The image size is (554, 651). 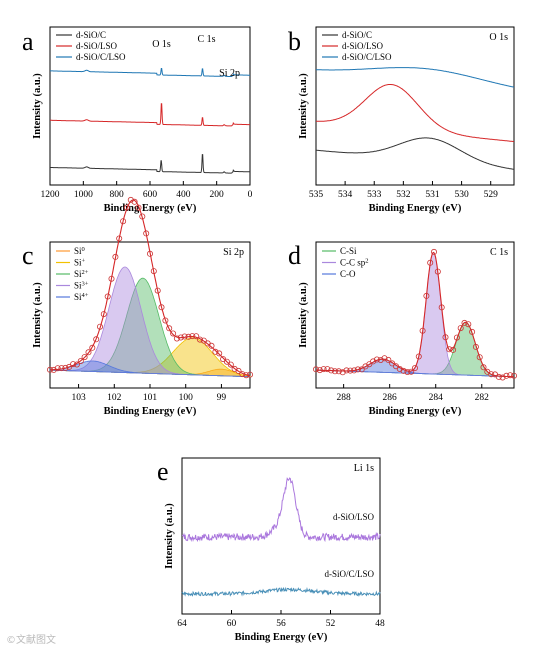 What do you see at coordinates (357, 35) in the screenshot?
I see `legend-label: d-SiO/C` at bounding box center [357, 35].